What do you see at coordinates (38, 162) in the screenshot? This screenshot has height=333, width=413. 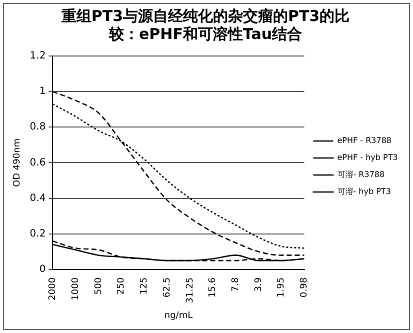 I see `y-tick-label: 0.6` at bounding box center [38, 162].